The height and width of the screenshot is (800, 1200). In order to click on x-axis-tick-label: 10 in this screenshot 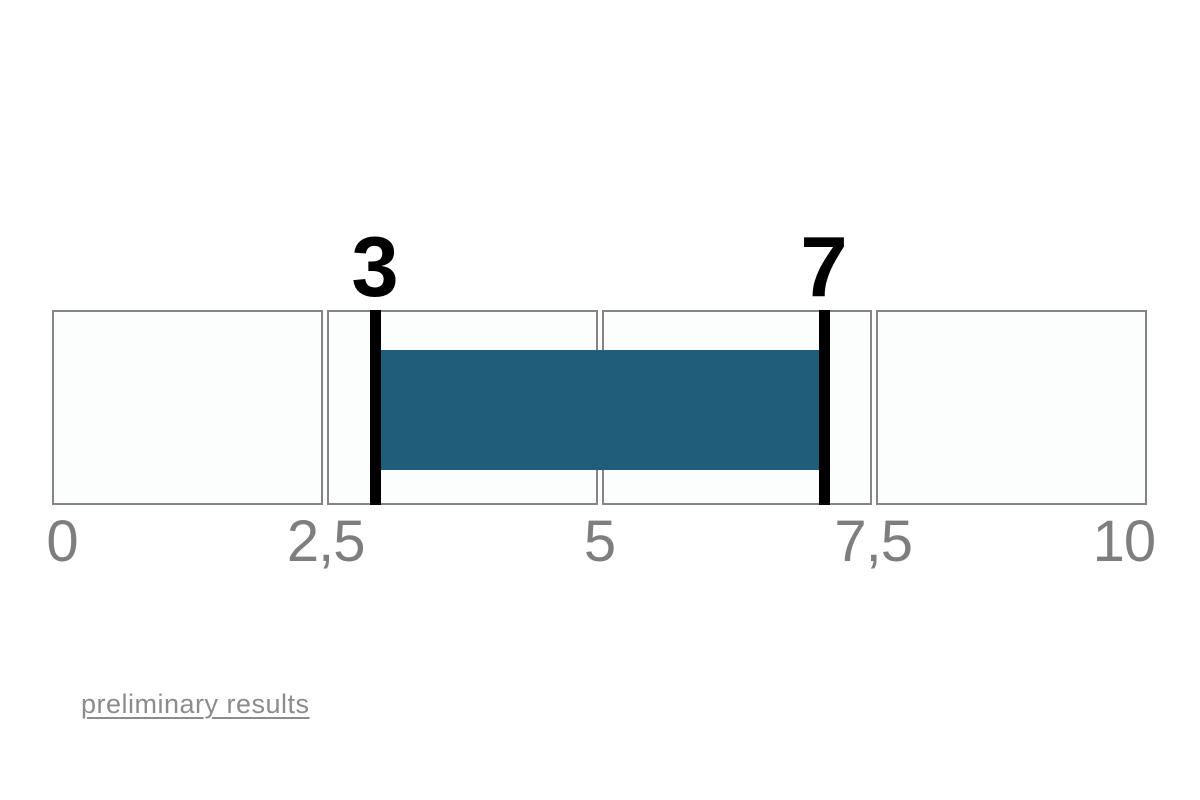, I will do `click(1124, 541)`.